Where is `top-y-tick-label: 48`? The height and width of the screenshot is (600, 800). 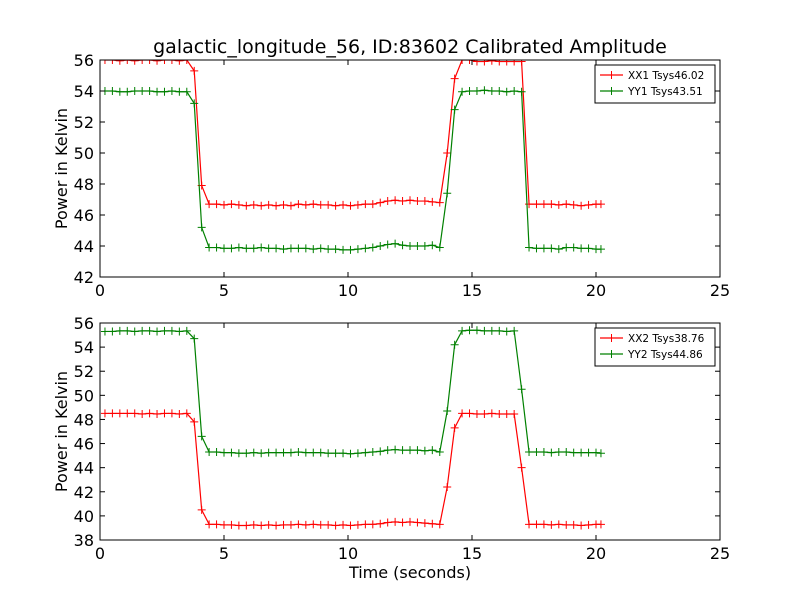 top-y-tick-label: 48 is located at coordinates (84, 184).